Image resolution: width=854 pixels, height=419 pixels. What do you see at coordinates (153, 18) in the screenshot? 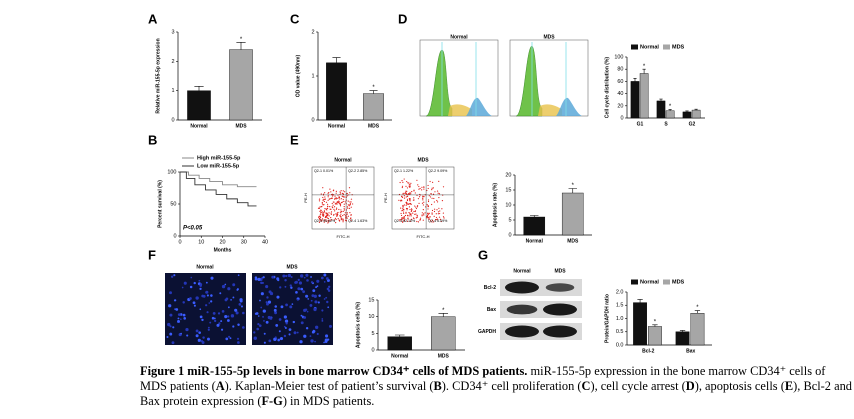
I see `panel-letter: A` at bounding box center [153, 18].